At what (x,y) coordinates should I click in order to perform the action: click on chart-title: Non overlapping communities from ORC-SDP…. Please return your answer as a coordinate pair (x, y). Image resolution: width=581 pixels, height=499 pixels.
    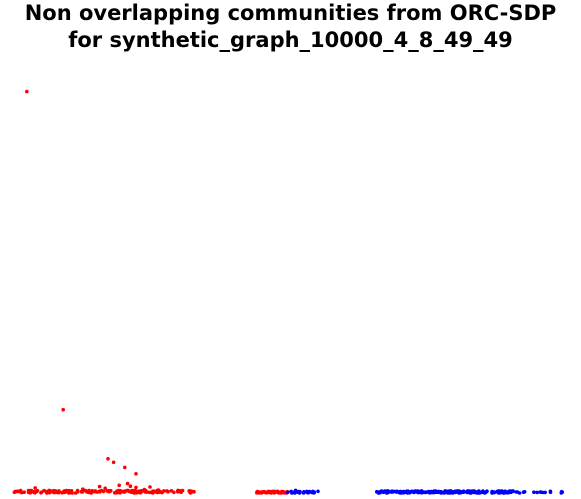
    Looking at the image, I should click on (290, 27).